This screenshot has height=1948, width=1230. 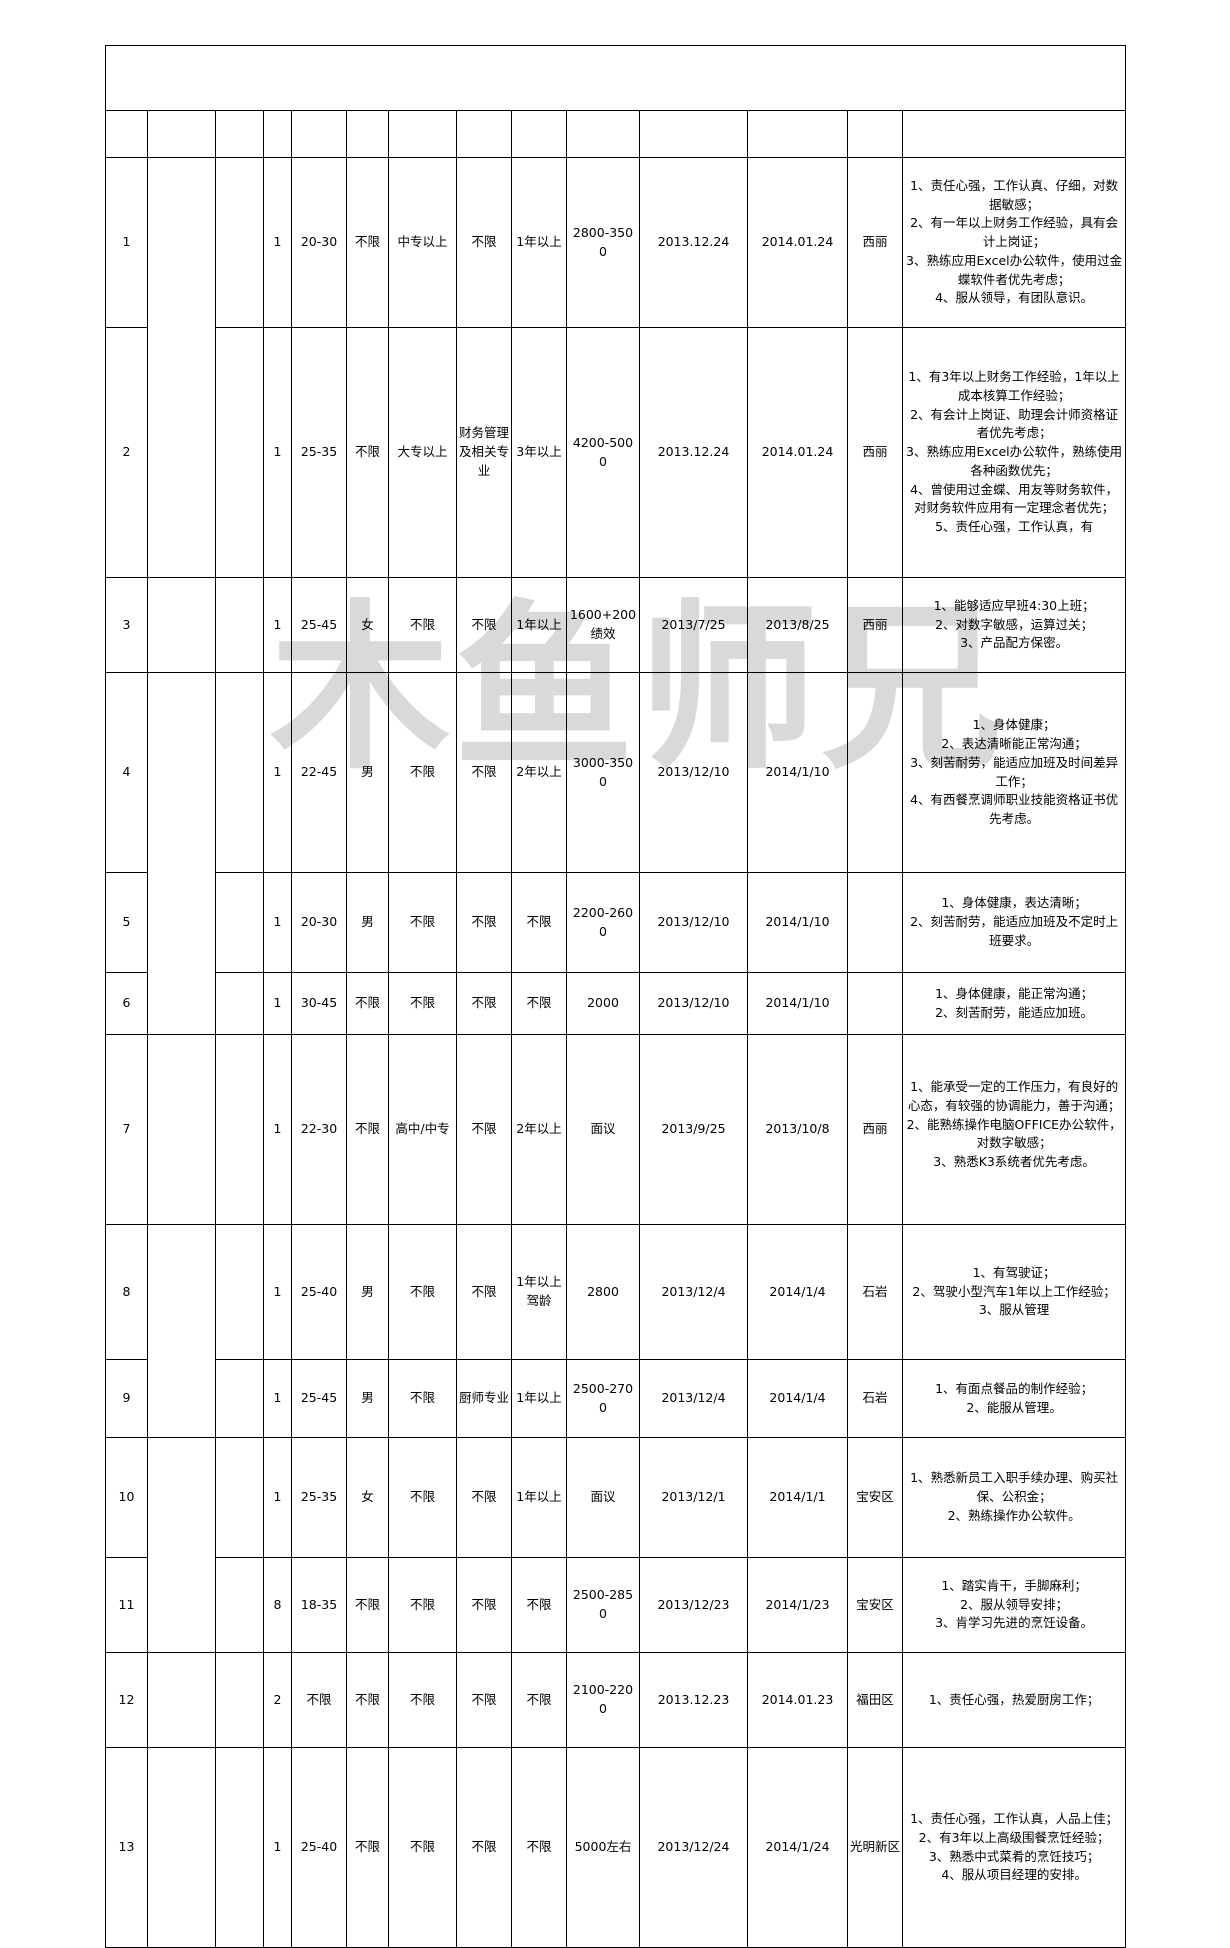 I want to click on cell-experience: 1年以上, so click(x=539, y=1497).